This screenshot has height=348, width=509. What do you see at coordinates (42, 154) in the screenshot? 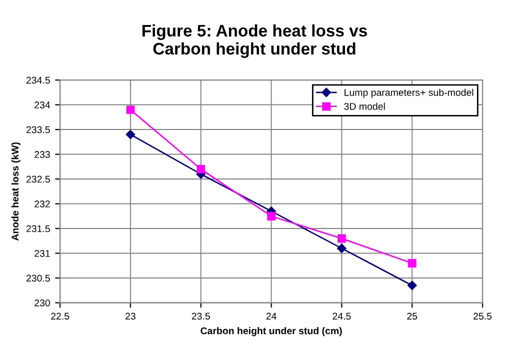
I see `y-tick-label: 233` at bounding box center [42, 154].